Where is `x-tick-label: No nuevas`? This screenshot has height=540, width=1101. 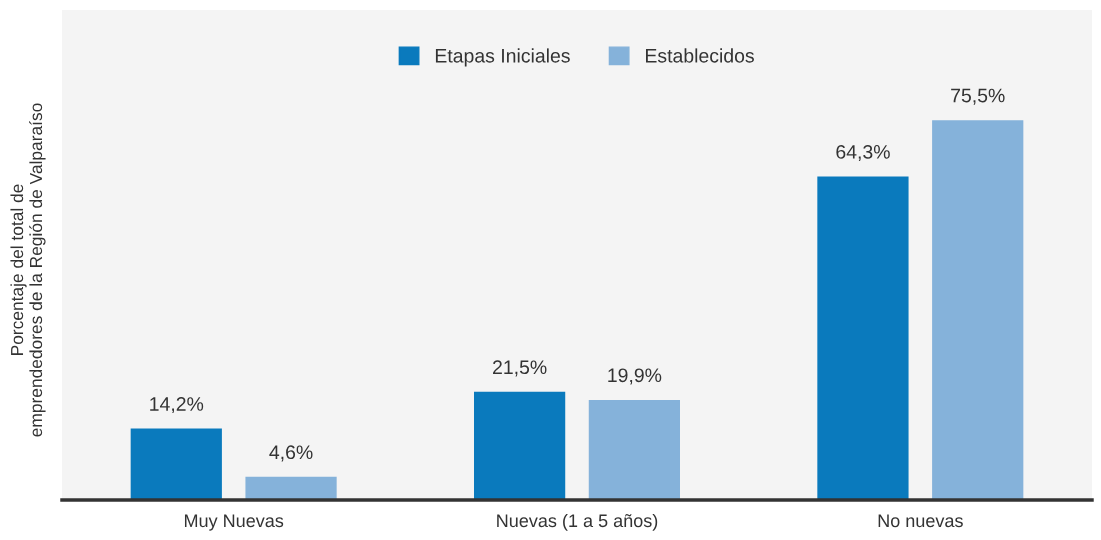
x-tick-label: No nuevas is located at coordinates (920, 521).